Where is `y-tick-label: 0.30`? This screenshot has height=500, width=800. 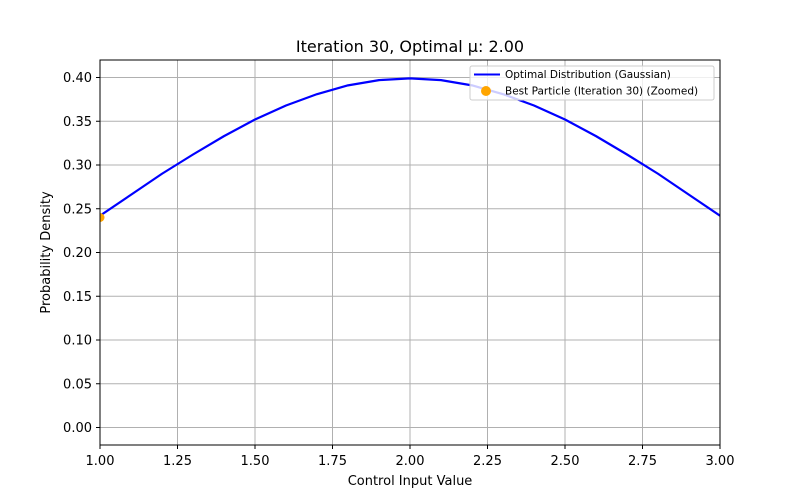 y-tick-label: 0.30 is located at coordinates (77, 166).